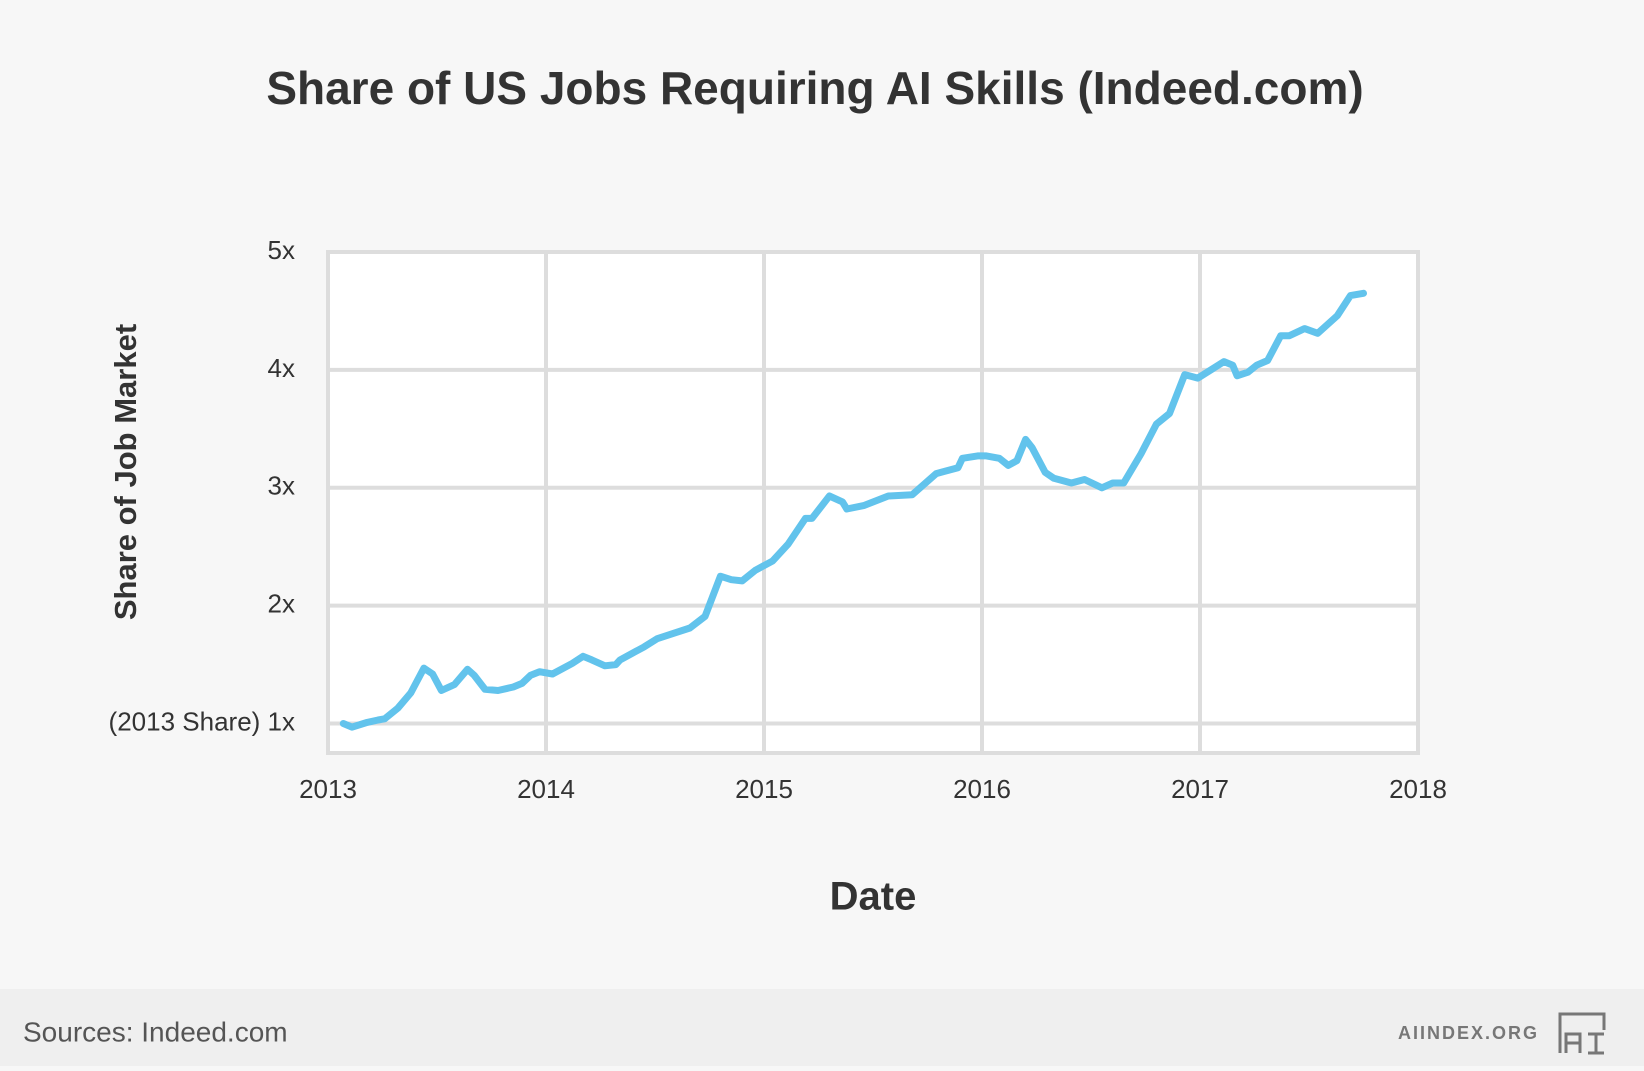  I want to click on x-tick-label: 2013, so click(328, 789).